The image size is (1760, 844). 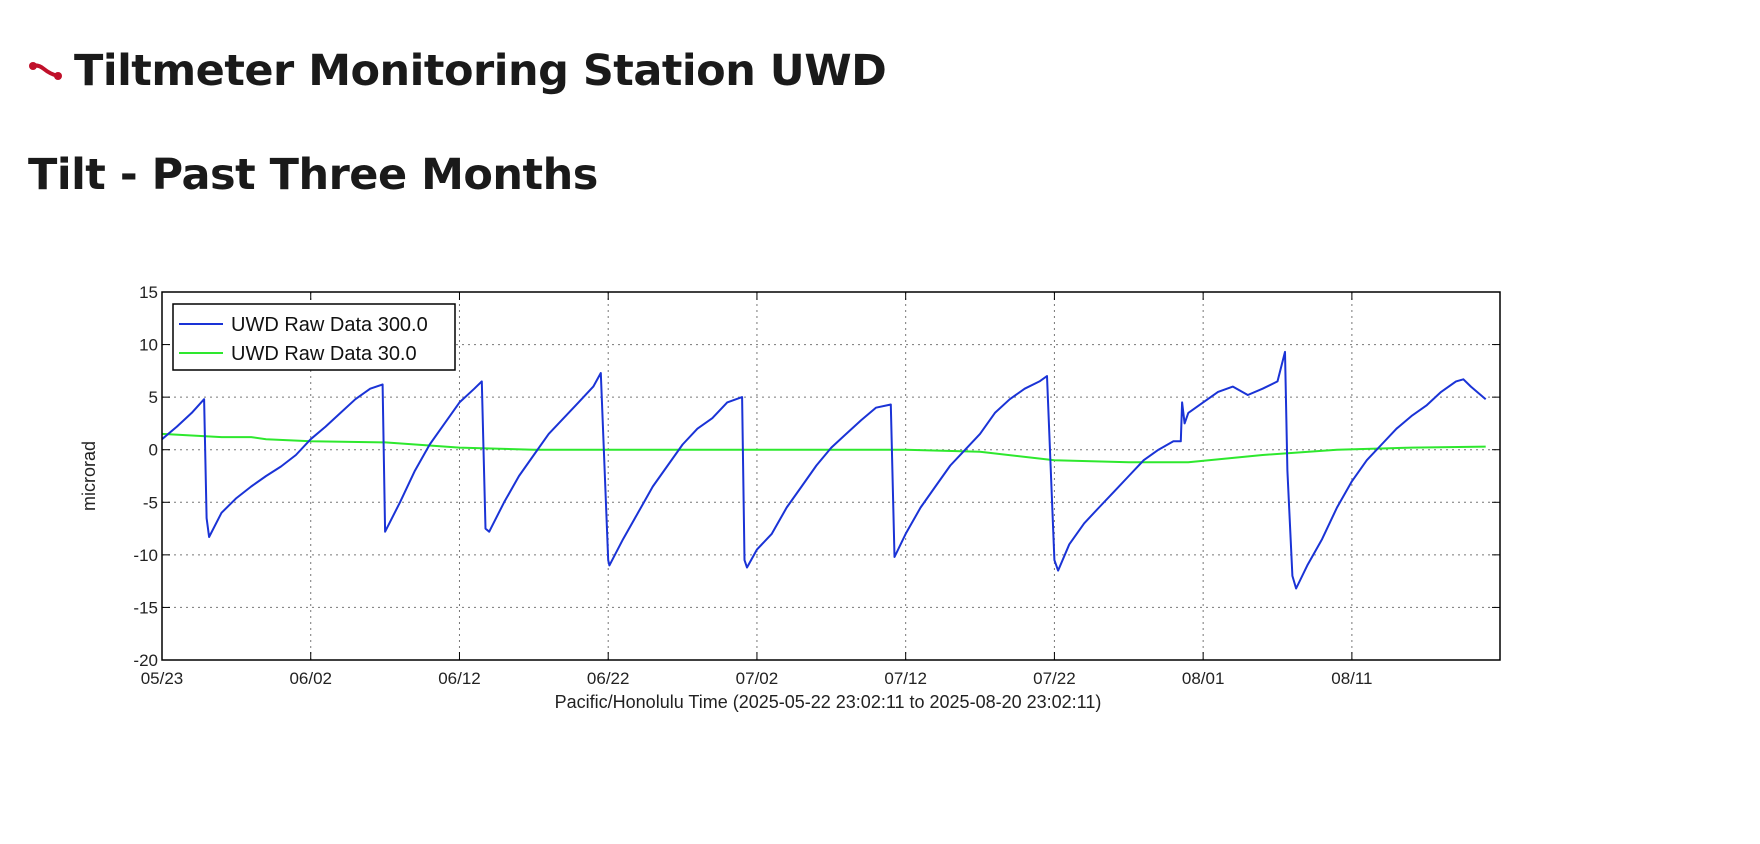 I want to click on x-tick-label: 06/02, so click(x=310, y=678).